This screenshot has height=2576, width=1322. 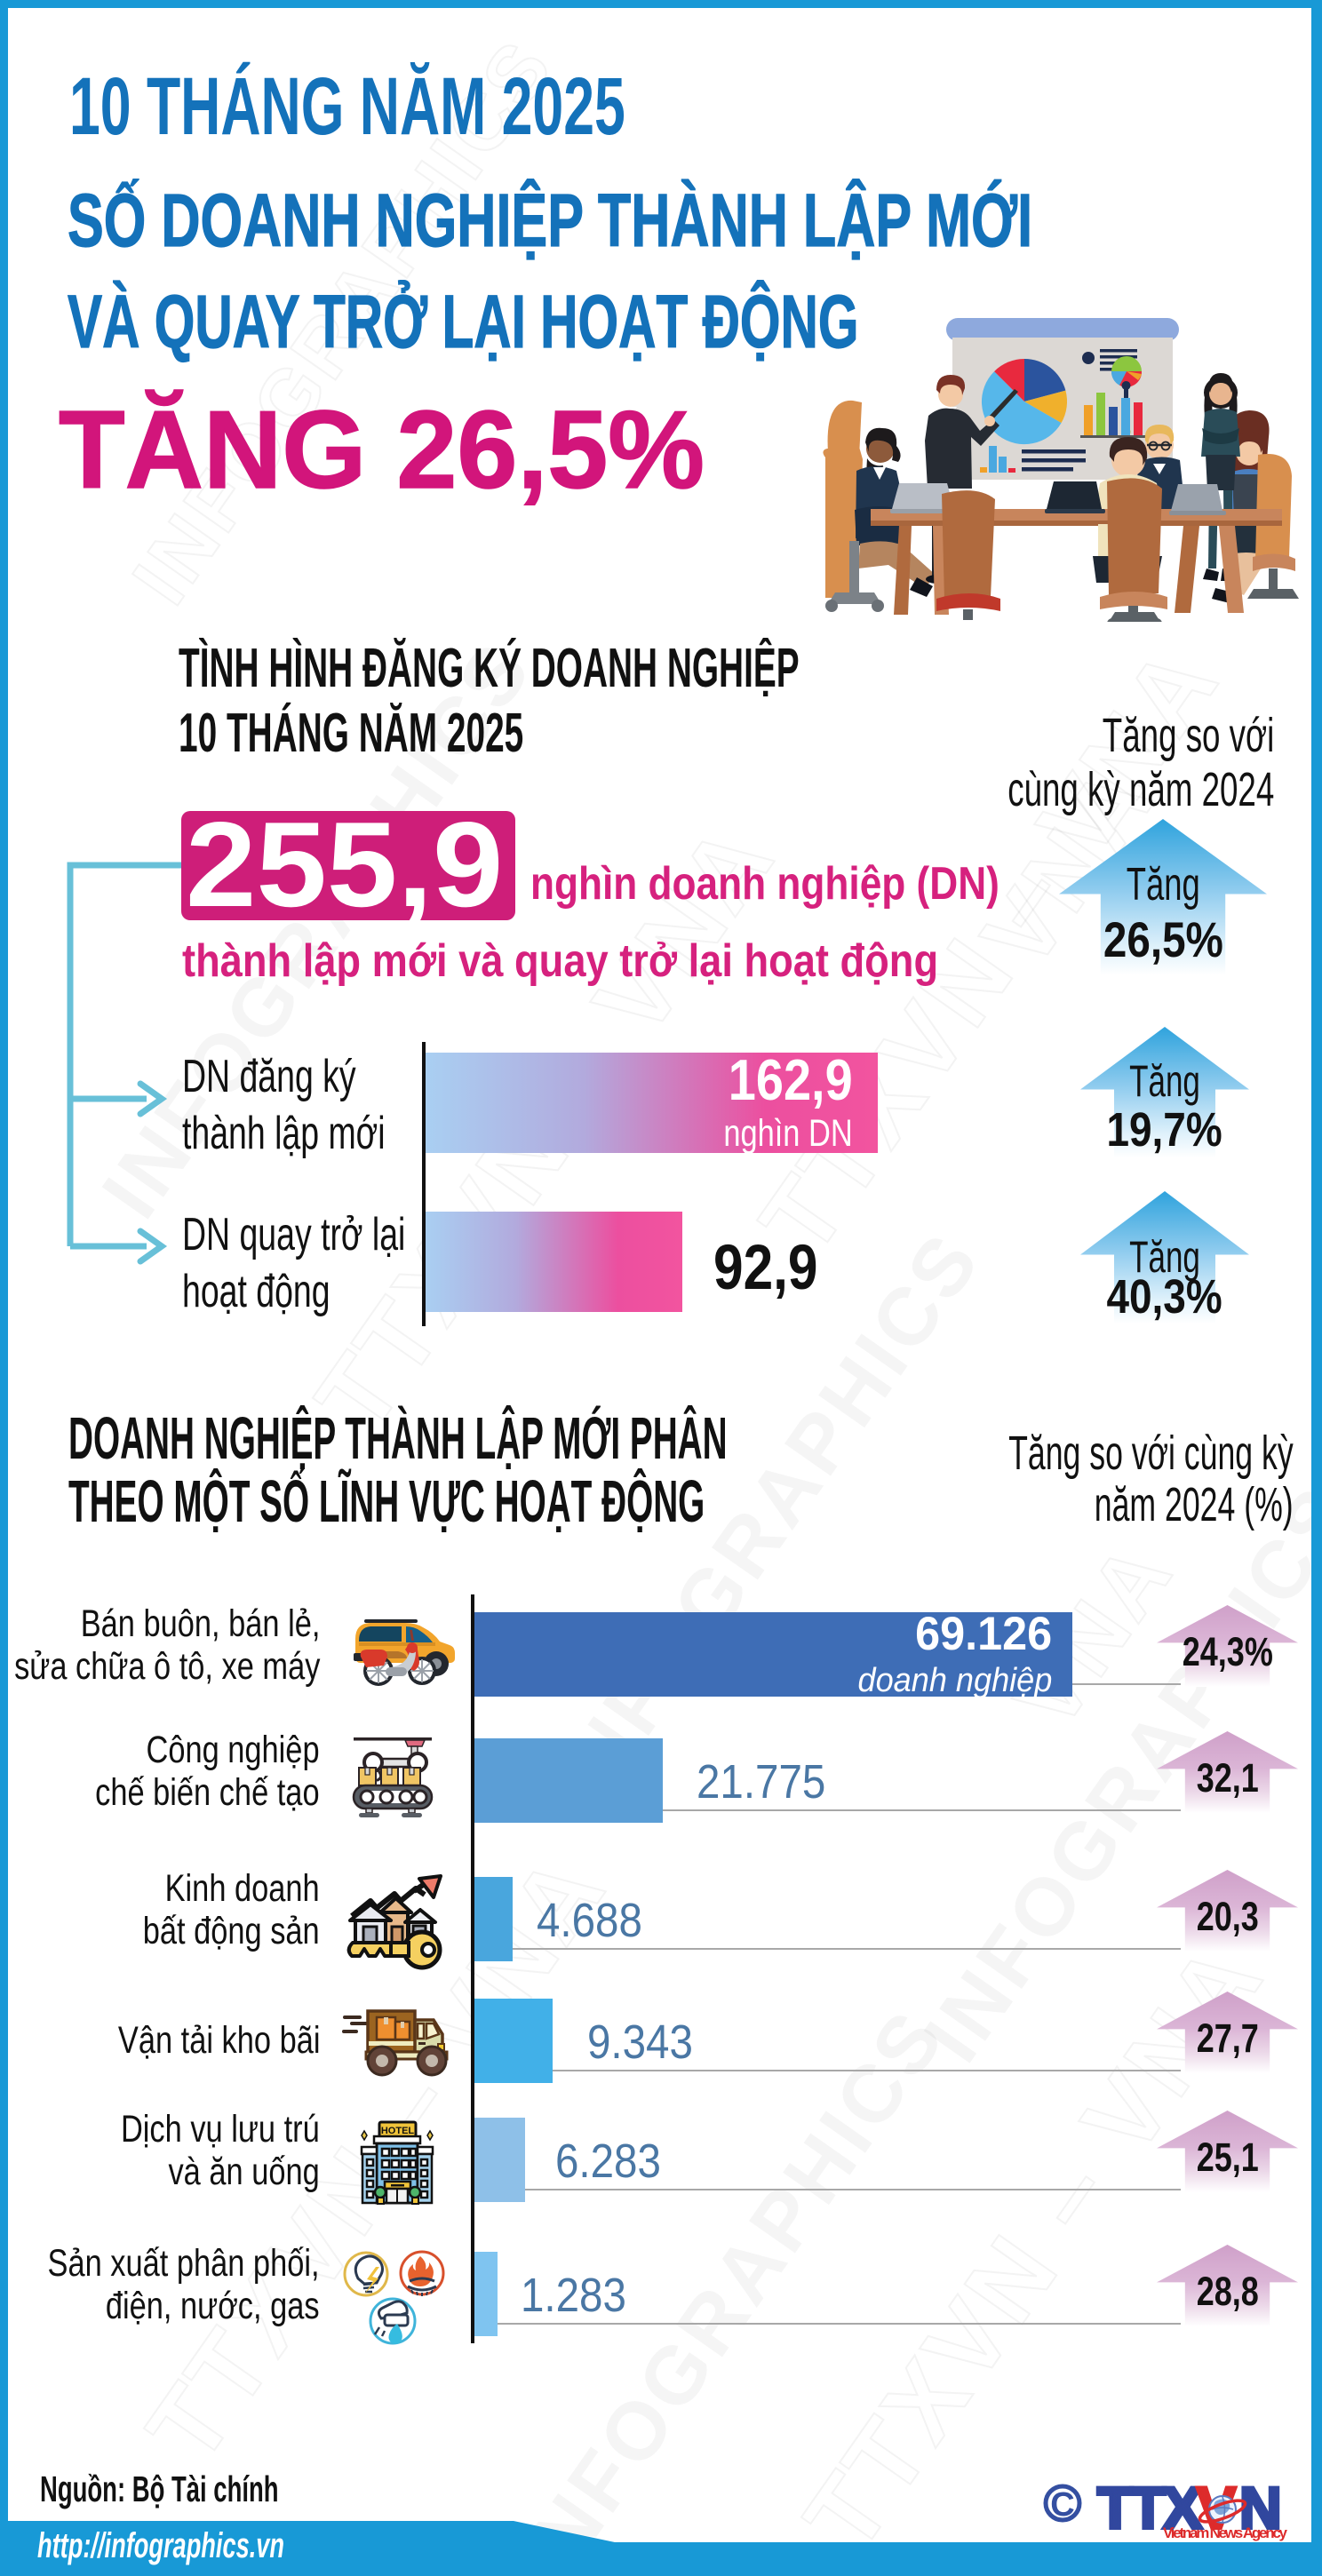 What do you see at coordinates (1225, 2532) in the screenshot?
I see `svg-text: Vietnam News Agency` at bounding box center [1225, 2532].